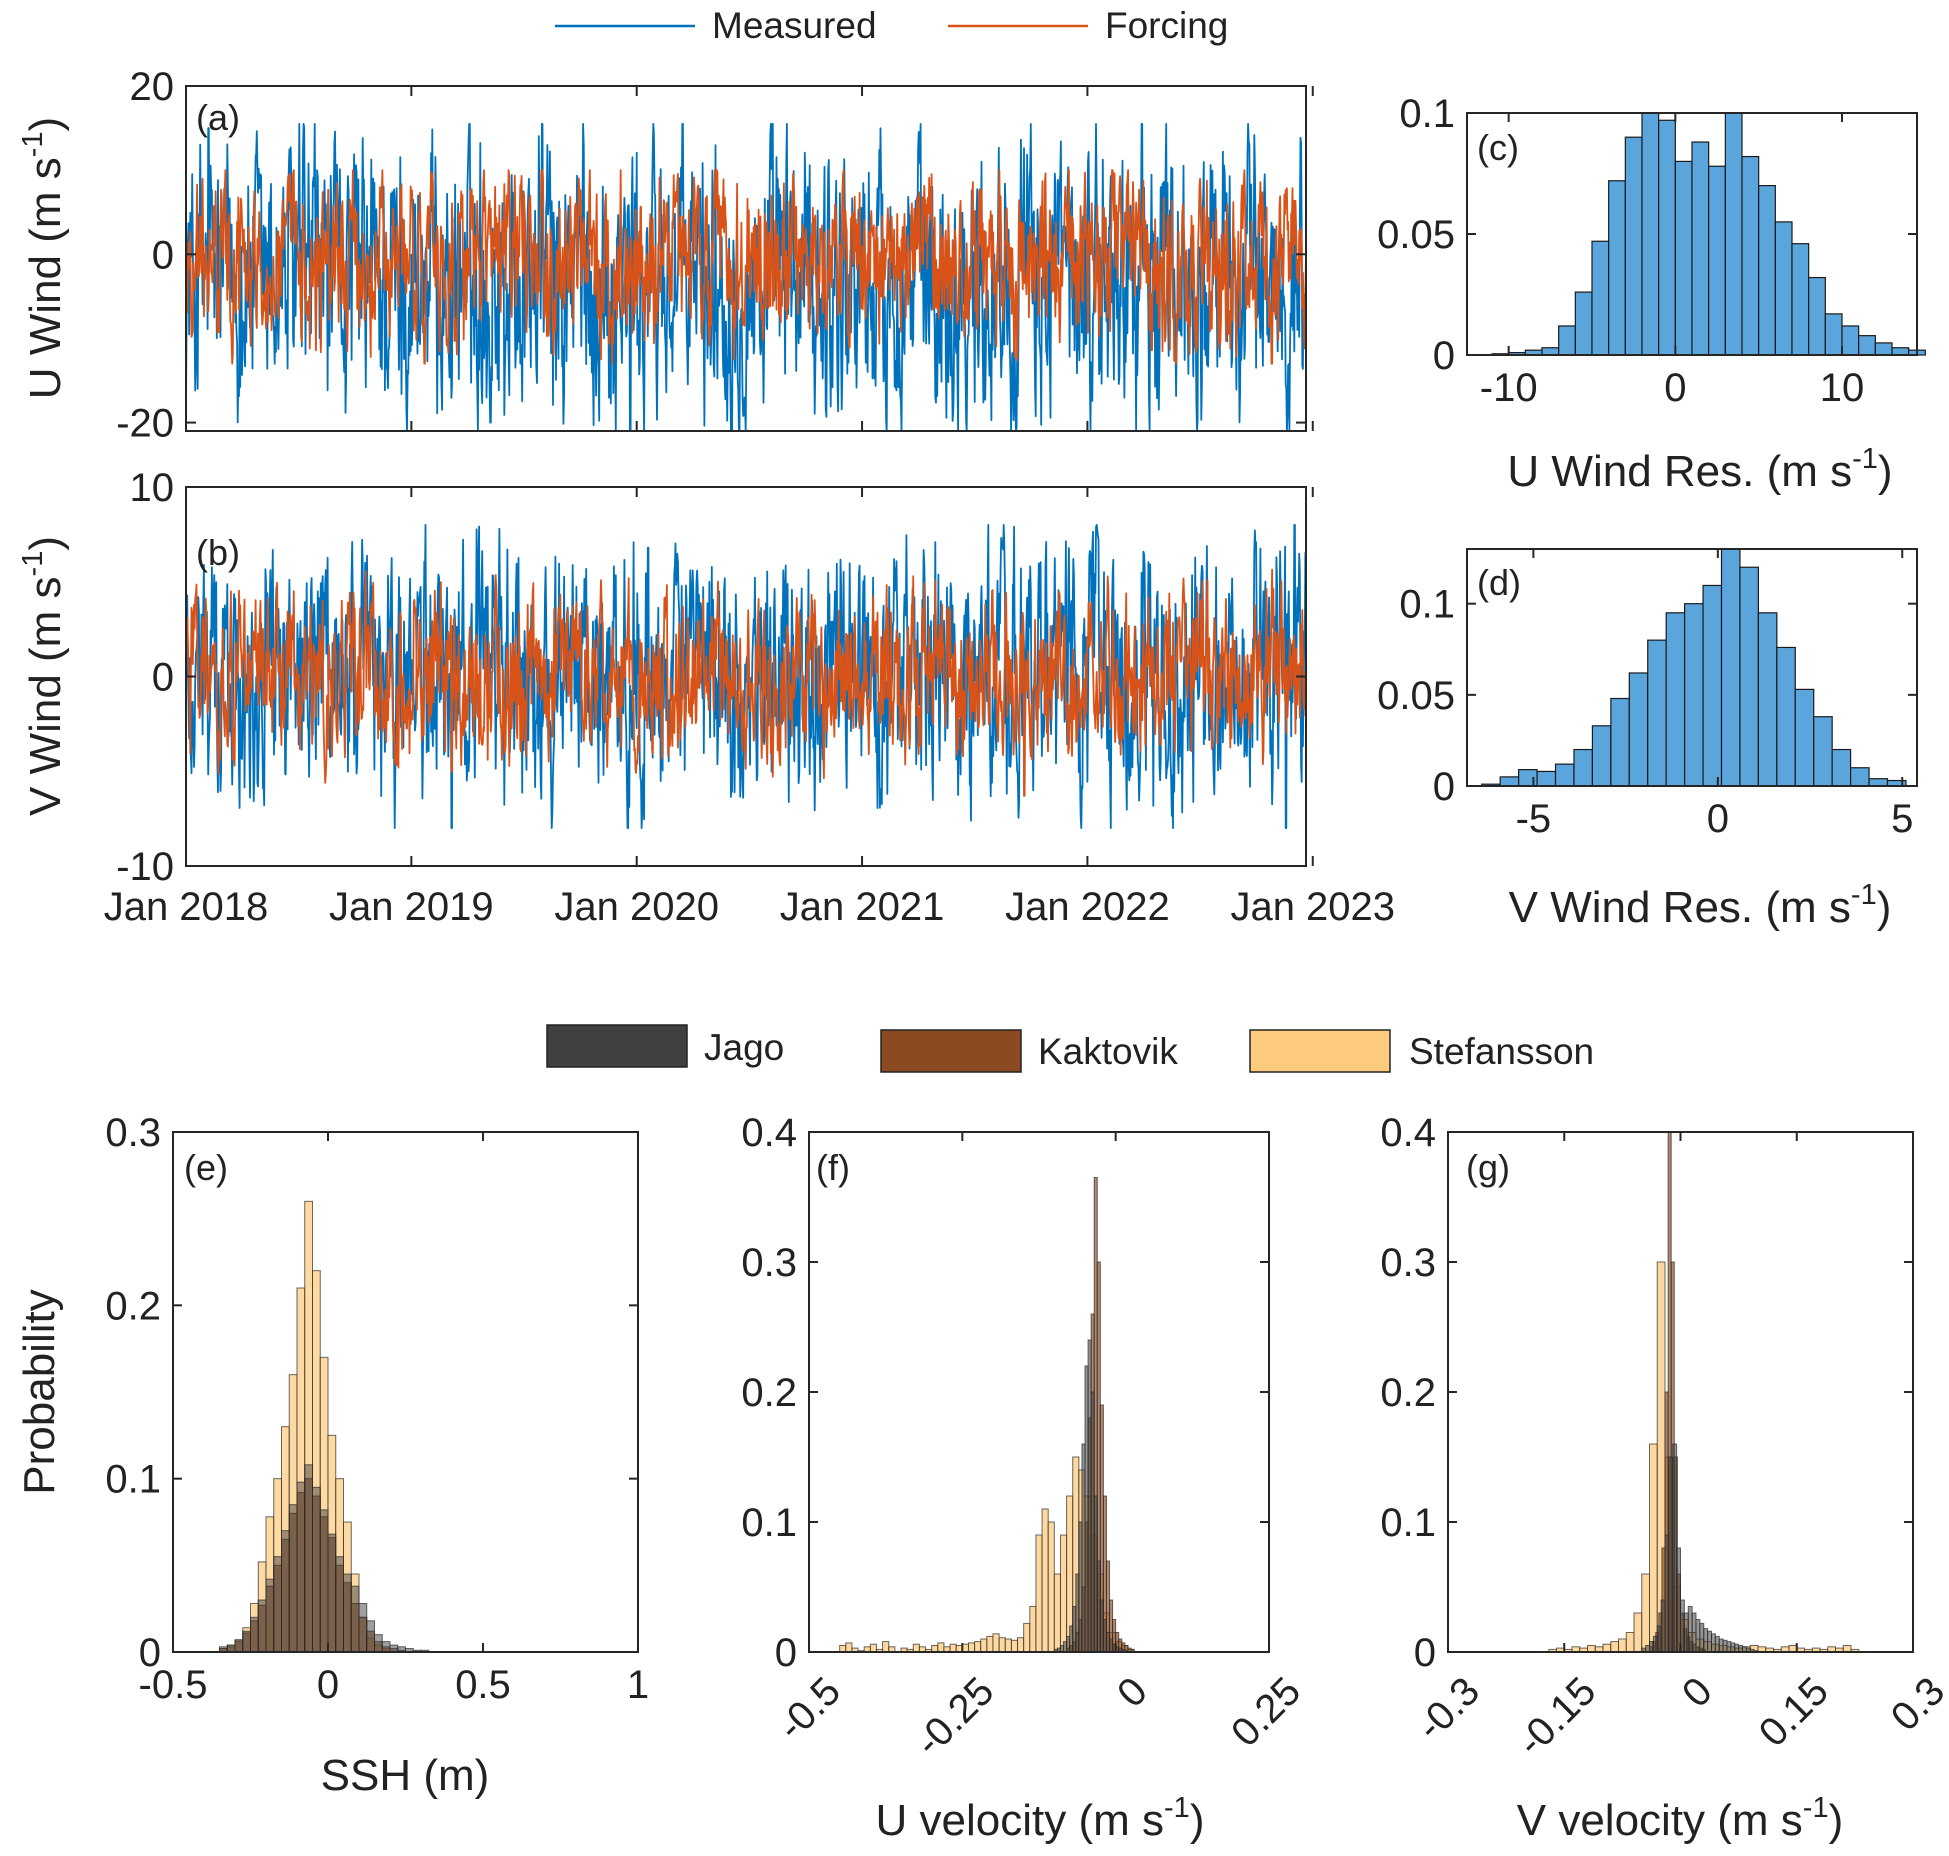 The image size is (1949, 1856). I want to click on xtick-label: 1, so click(638, 1685).